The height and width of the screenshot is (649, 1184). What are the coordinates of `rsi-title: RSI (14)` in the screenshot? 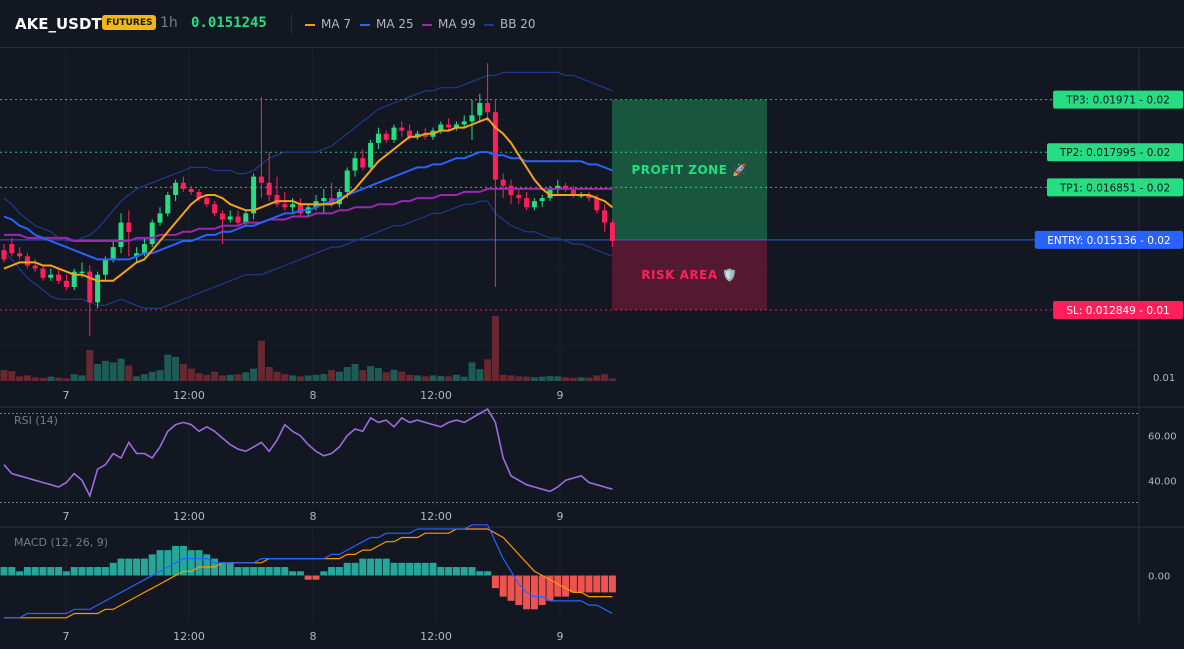 It's located at (36, 420).